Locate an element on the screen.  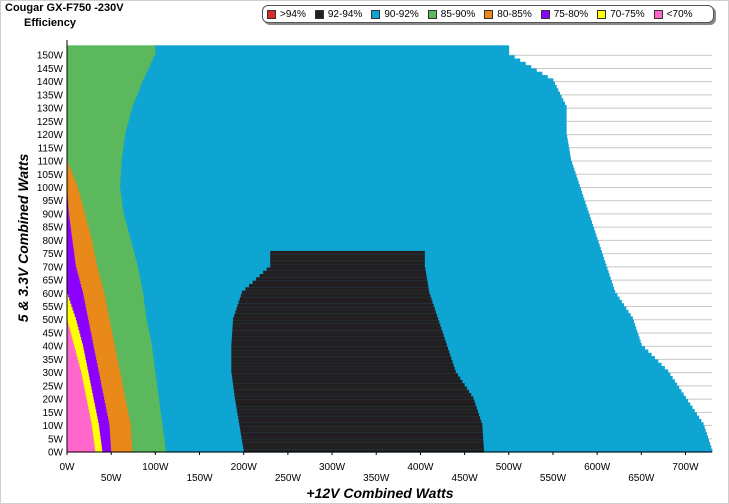
y-tick-label: 55W is located at coordinates (52, 307).